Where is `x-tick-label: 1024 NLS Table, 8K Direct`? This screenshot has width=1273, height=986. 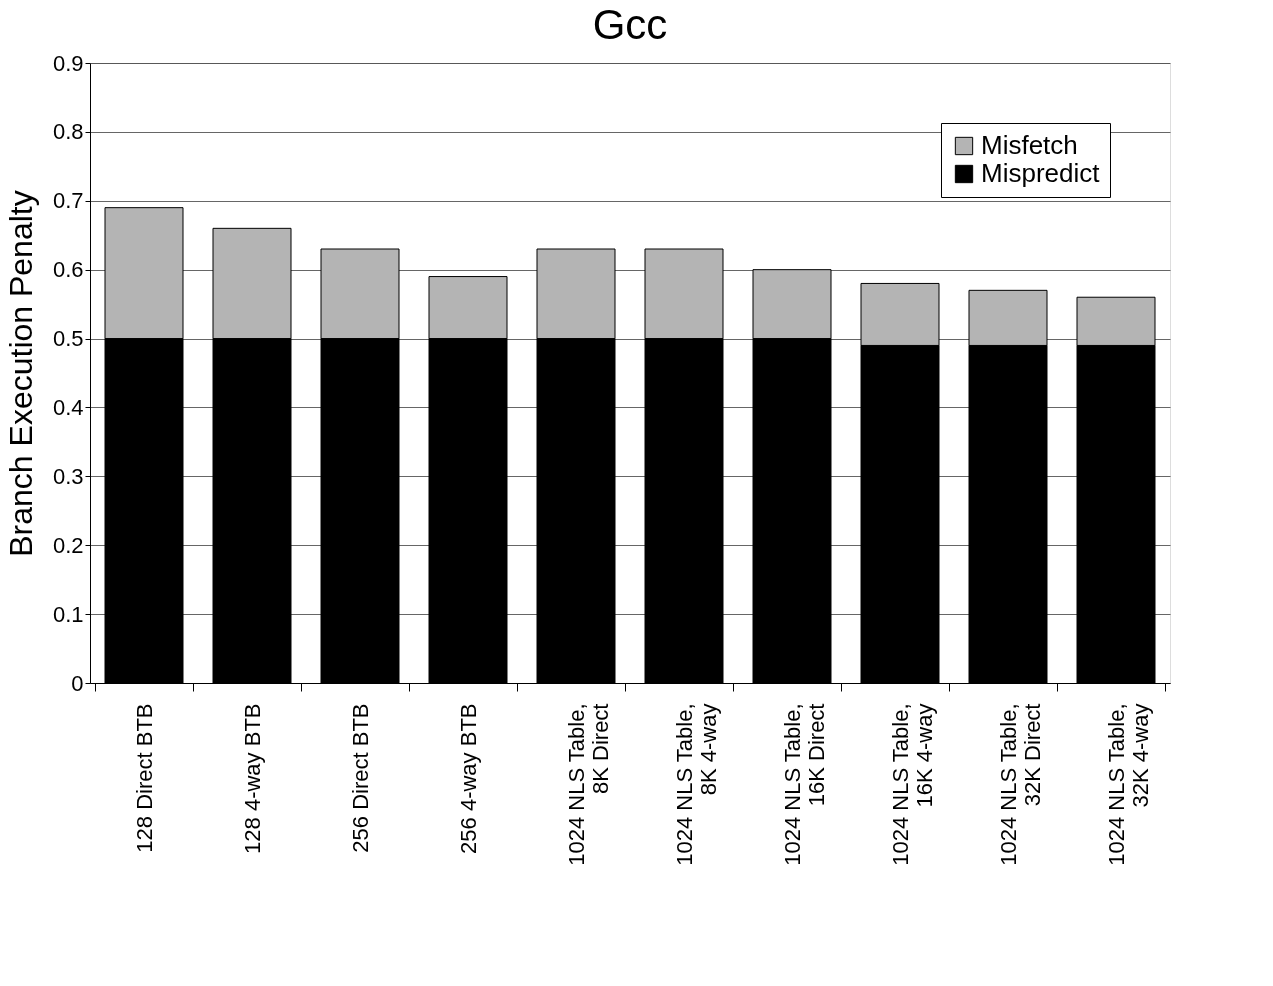 x-tick-label: 1024 NLS Table, 8K Direct is located at coordinates (588, 784).